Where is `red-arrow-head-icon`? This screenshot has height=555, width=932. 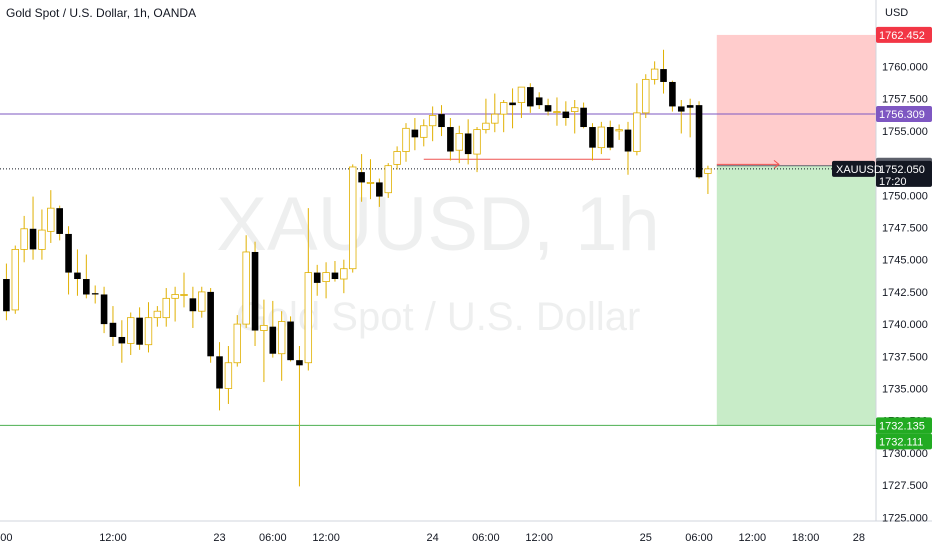 red-arrow-head-icon is located at coordinates (776, 164).